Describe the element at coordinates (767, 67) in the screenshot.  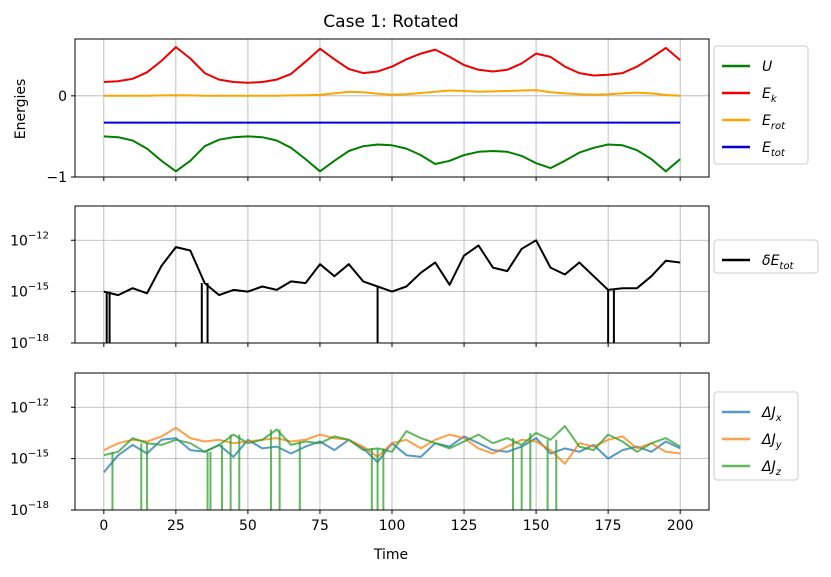
I see `legend-label-U: U` at that location.